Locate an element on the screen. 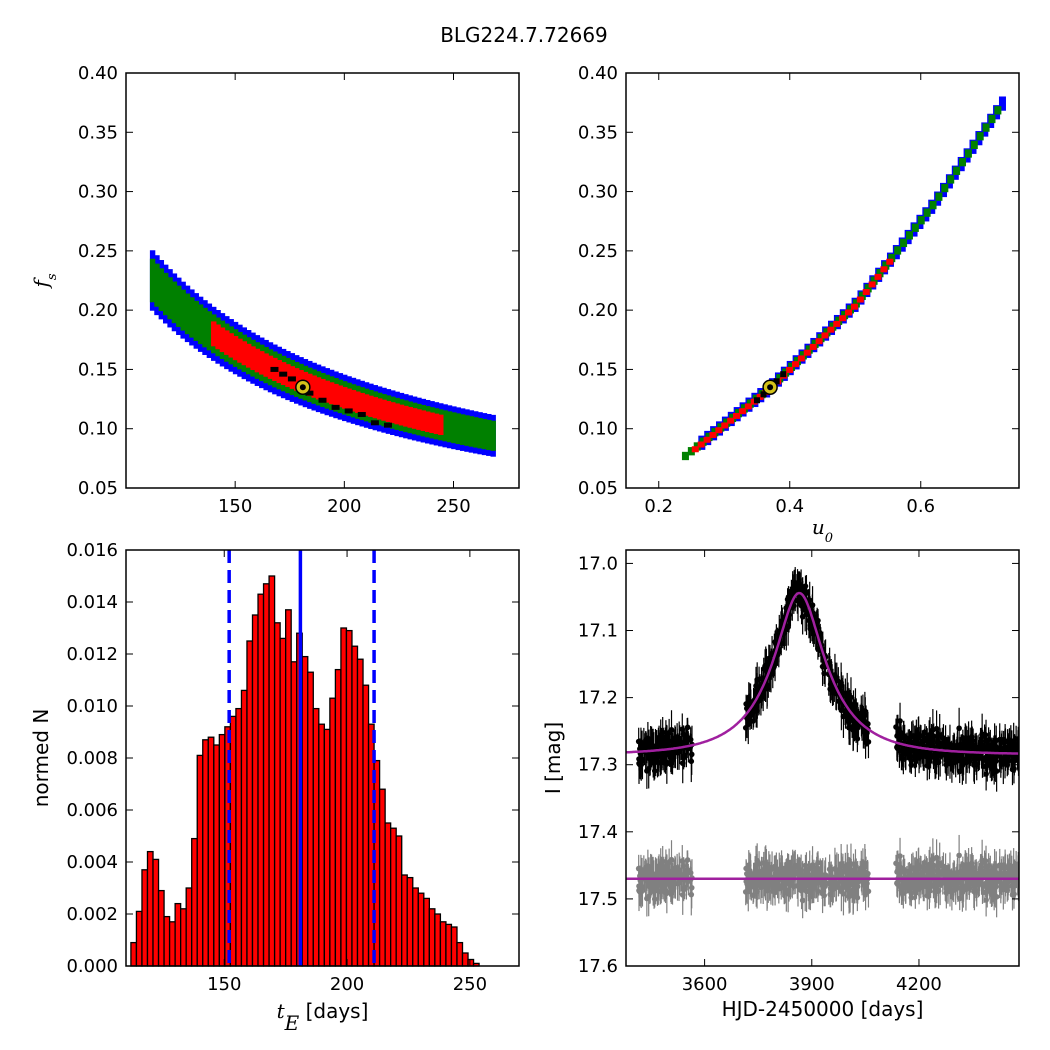 This screenshot has width=1050, height=1050. x-axis-label: HJD-2450000 [days] is located at coordinates (823, 1009).